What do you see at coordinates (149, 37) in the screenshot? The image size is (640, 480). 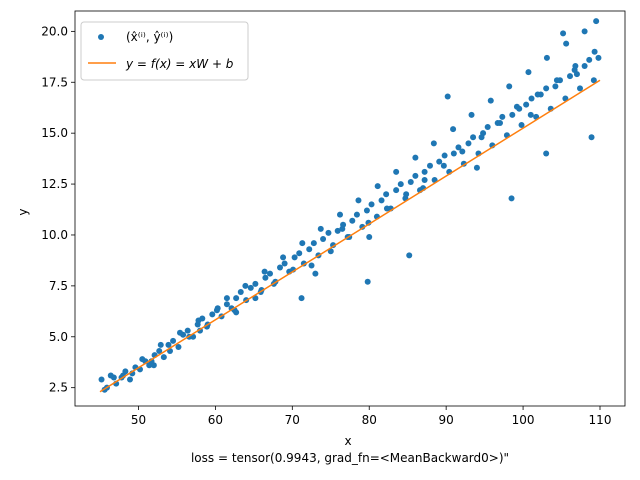 I see `legend-scatter-label: (x̂⁽ⁱ⁾, ŷ⁽ⁱ⁾)` at bounding box center [149, 37].